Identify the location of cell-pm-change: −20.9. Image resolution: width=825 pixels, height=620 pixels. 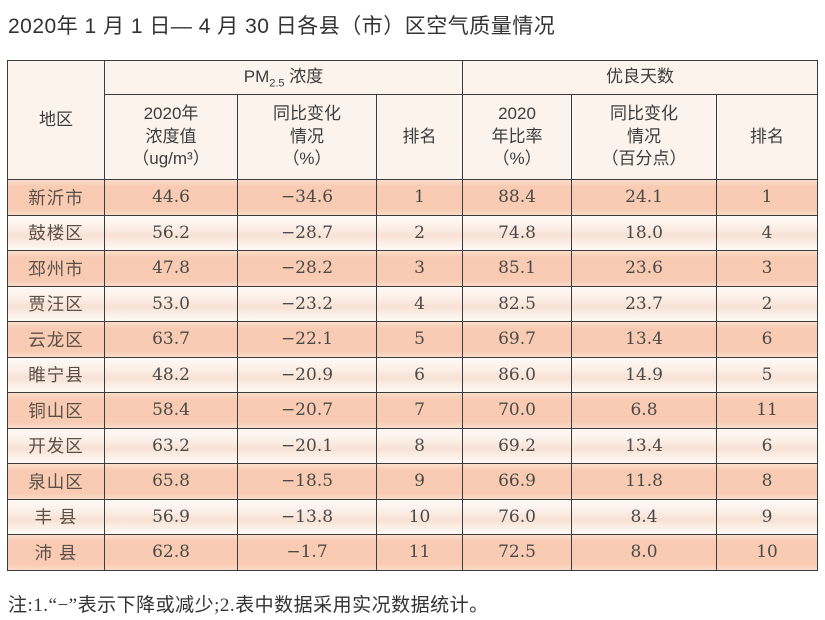
(307, 374).